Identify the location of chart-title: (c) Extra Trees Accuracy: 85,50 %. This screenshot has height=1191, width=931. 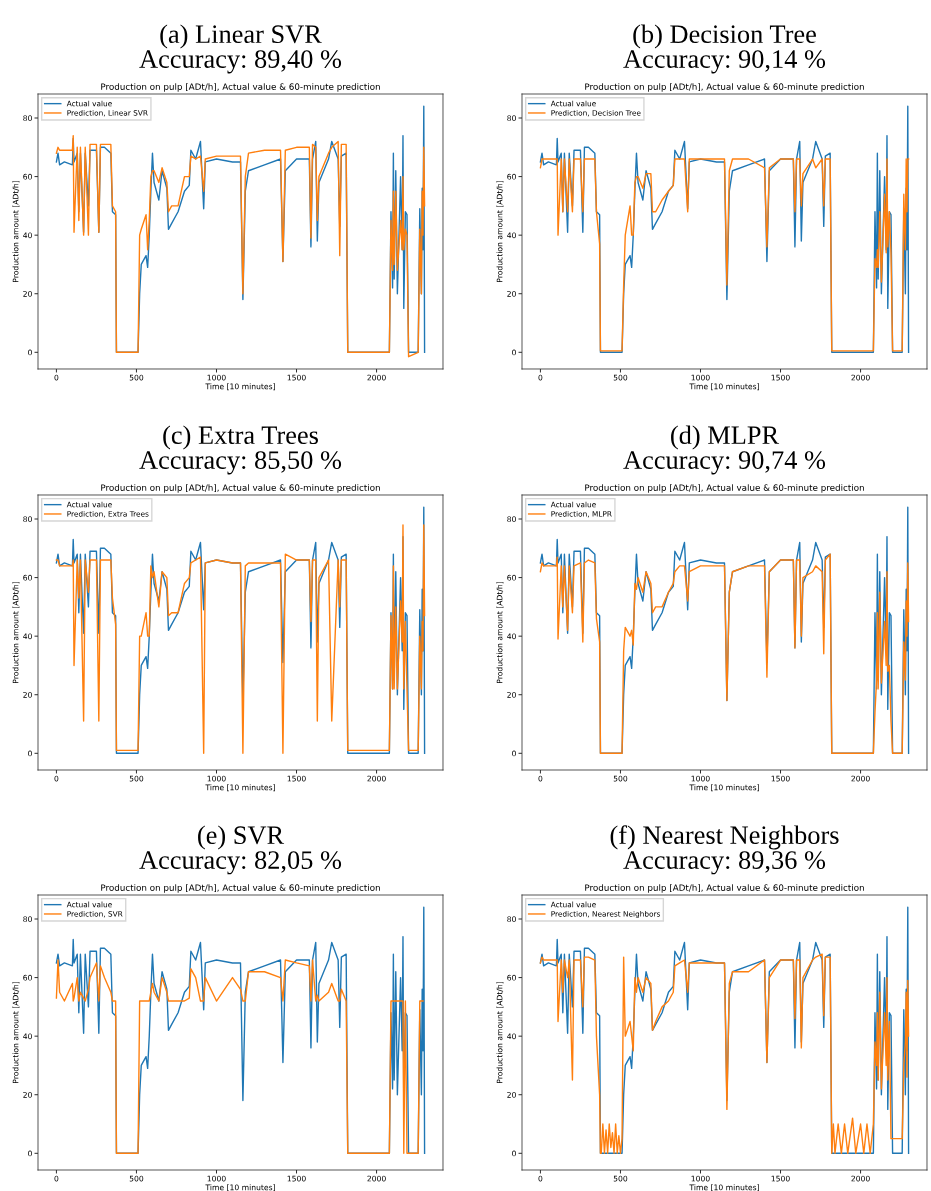
(240, 450).